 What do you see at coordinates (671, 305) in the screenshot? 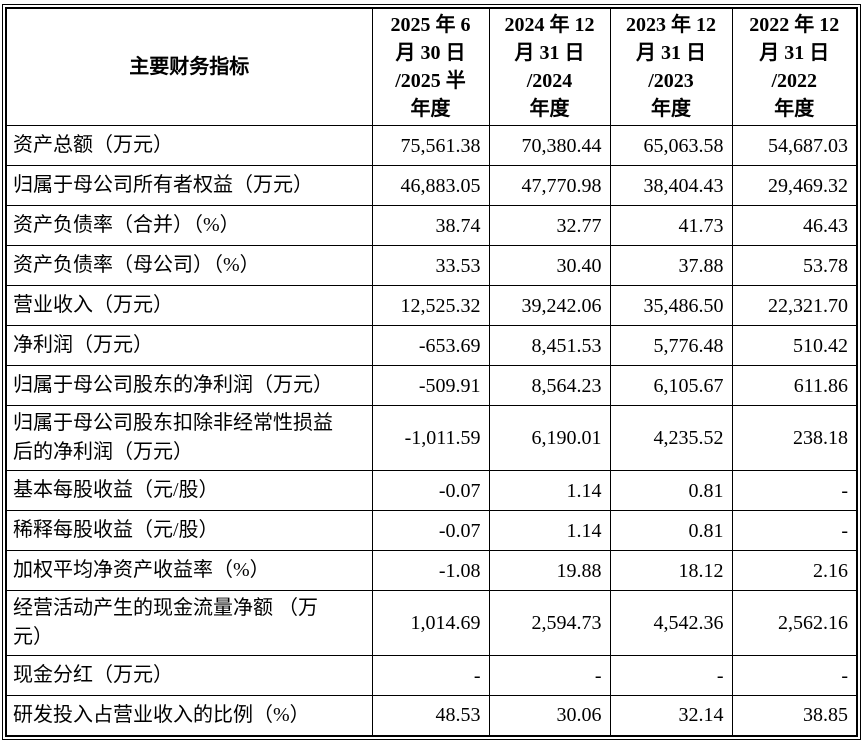
I see `value-cell: 35,486.50` at bounding box center [671, 305].